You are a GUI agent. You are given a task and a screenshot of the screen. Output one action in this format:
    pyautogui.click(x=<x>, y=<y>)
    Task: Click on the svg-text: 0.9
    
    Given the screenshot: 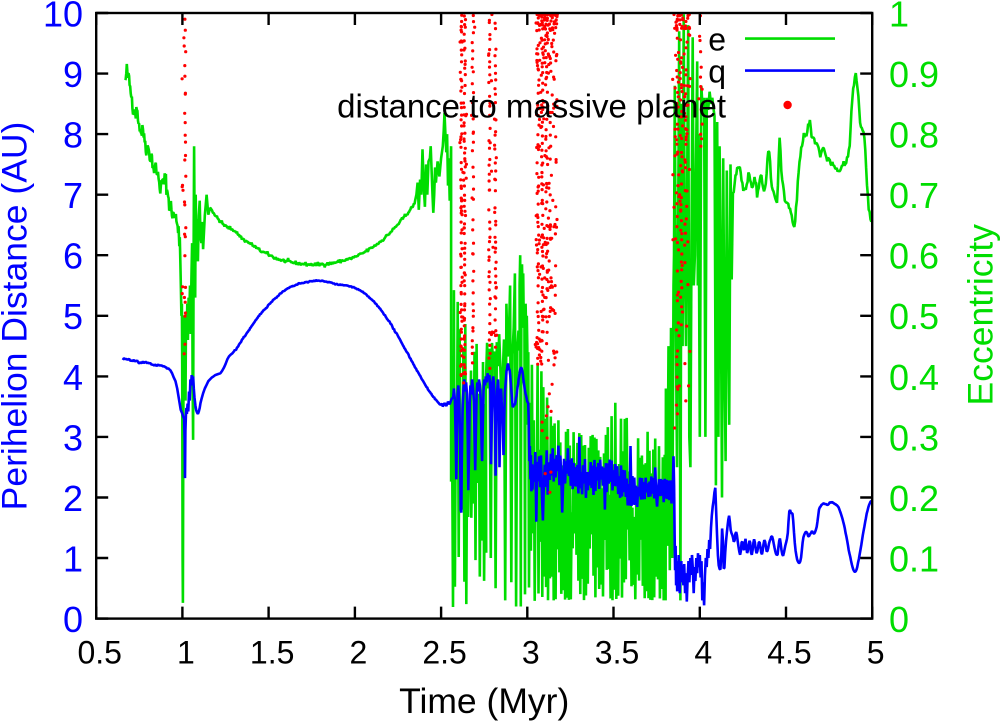 What is the action you would take?
    pyautogui.click(x=914, y=74)
    